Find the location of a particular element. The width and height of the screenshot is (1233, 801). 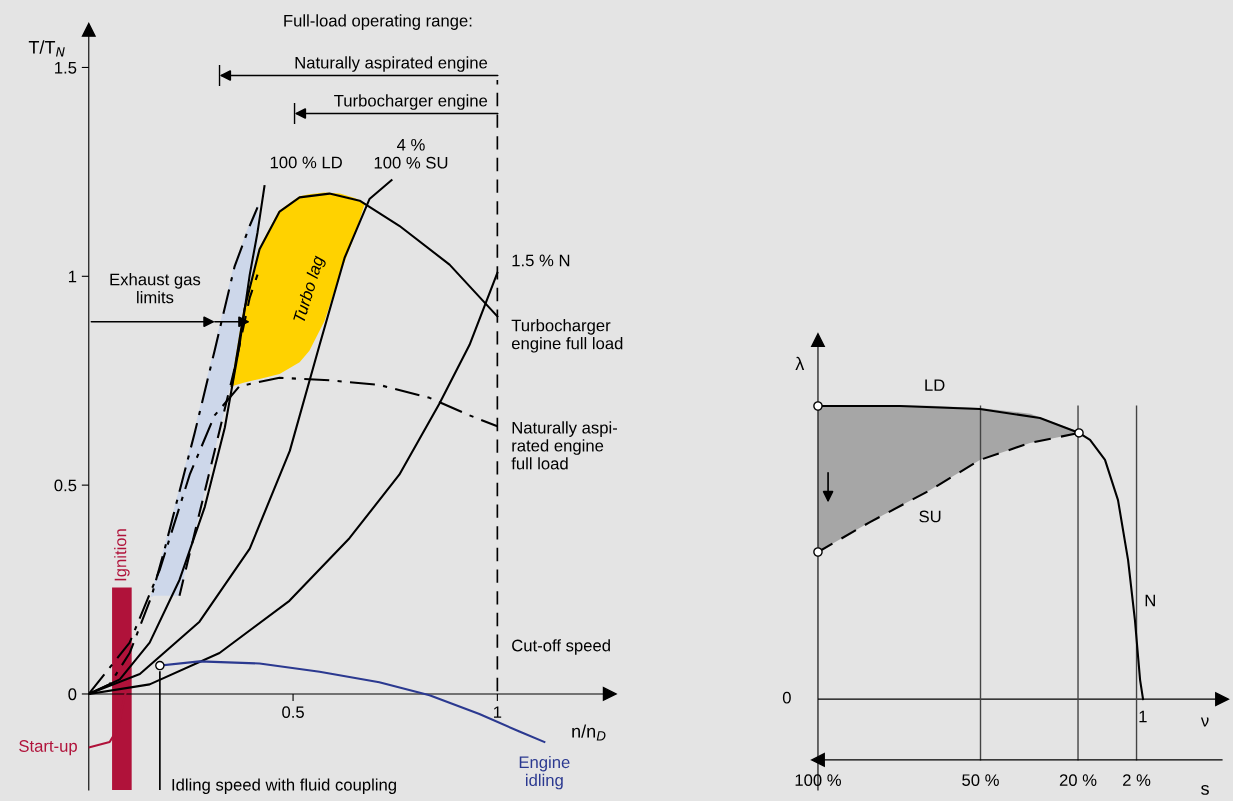

text: Ignition is located at coordinates (122, 555).